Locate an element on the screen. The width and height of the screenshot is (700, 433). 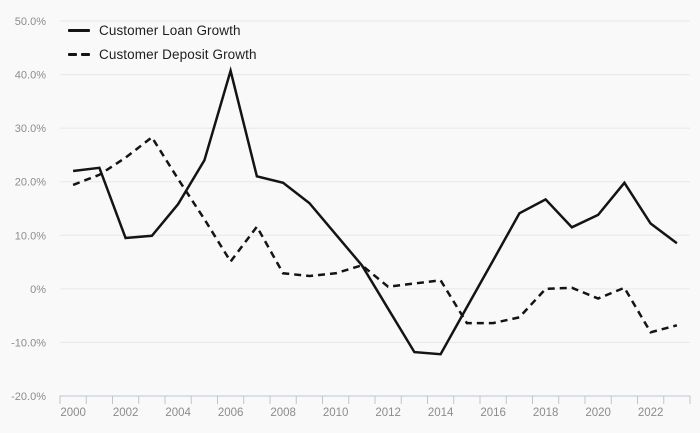
x-axis-label: 2002 is located at coordinates (126, 413).